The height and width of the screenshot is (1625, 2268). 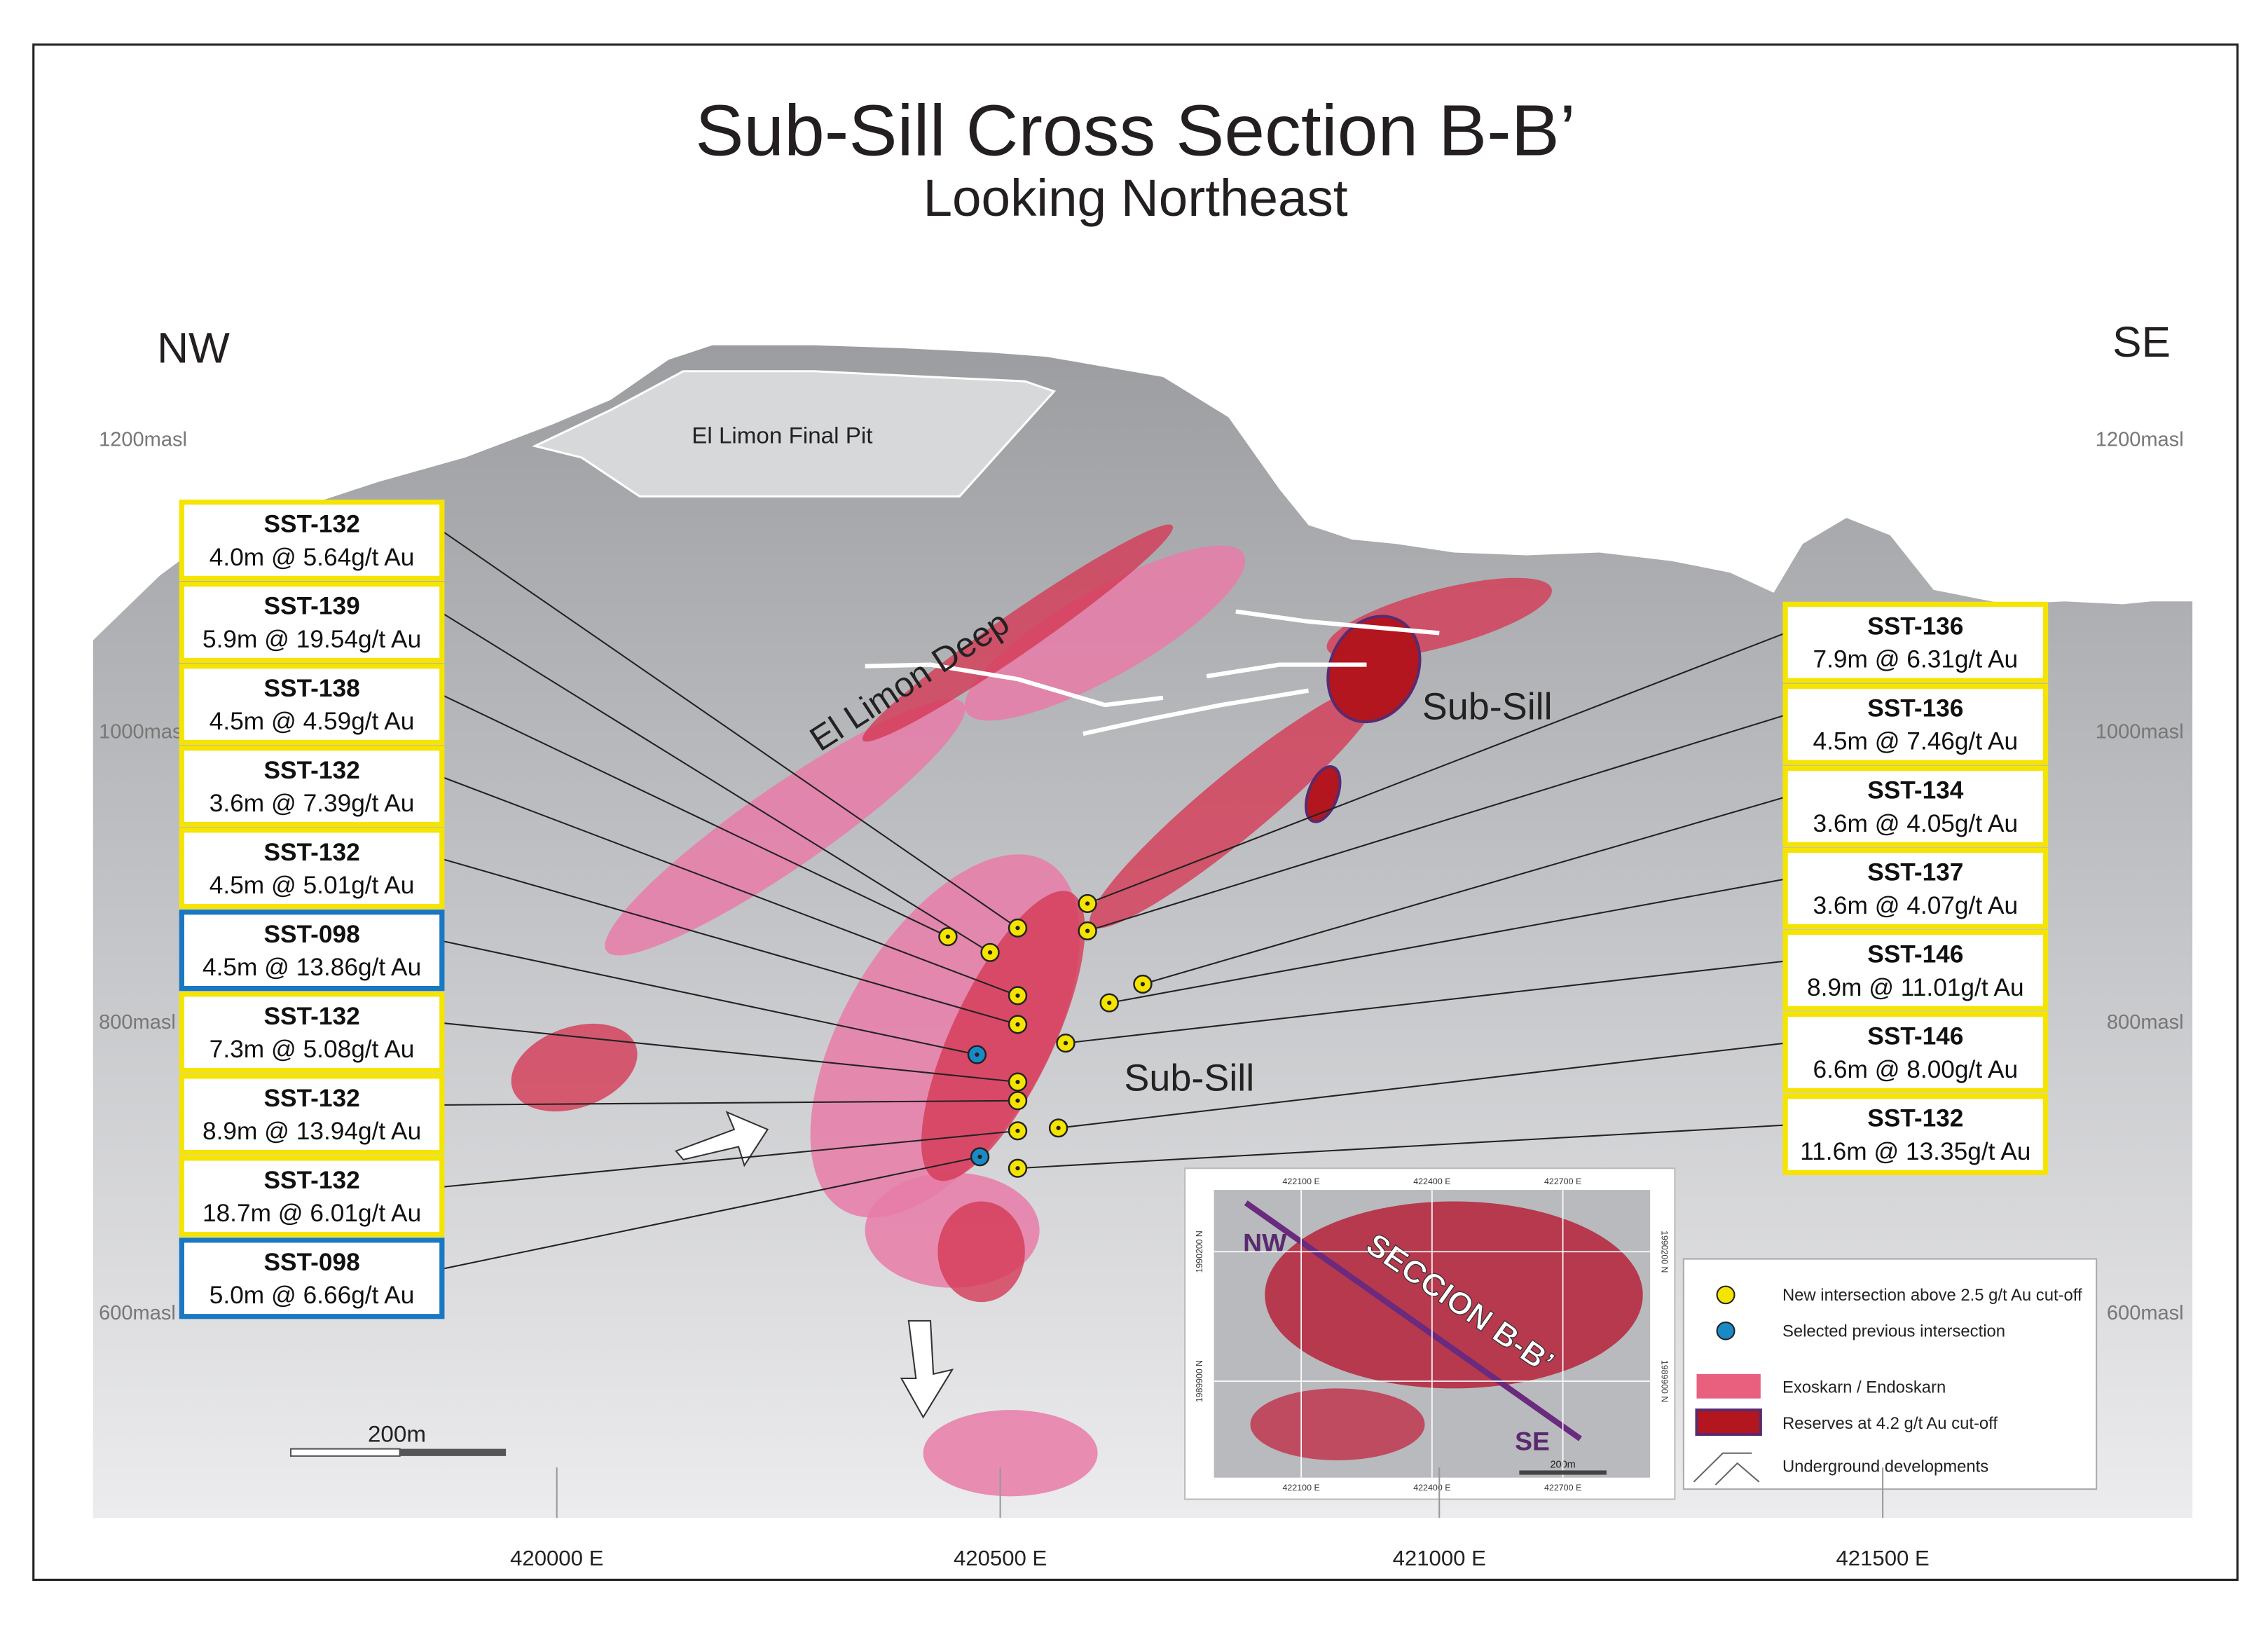 What do you see at coordinates (782, 436) in the screenshot?
I see `pit-label: El Limon Final Pit` at bounding box center [782, 436].